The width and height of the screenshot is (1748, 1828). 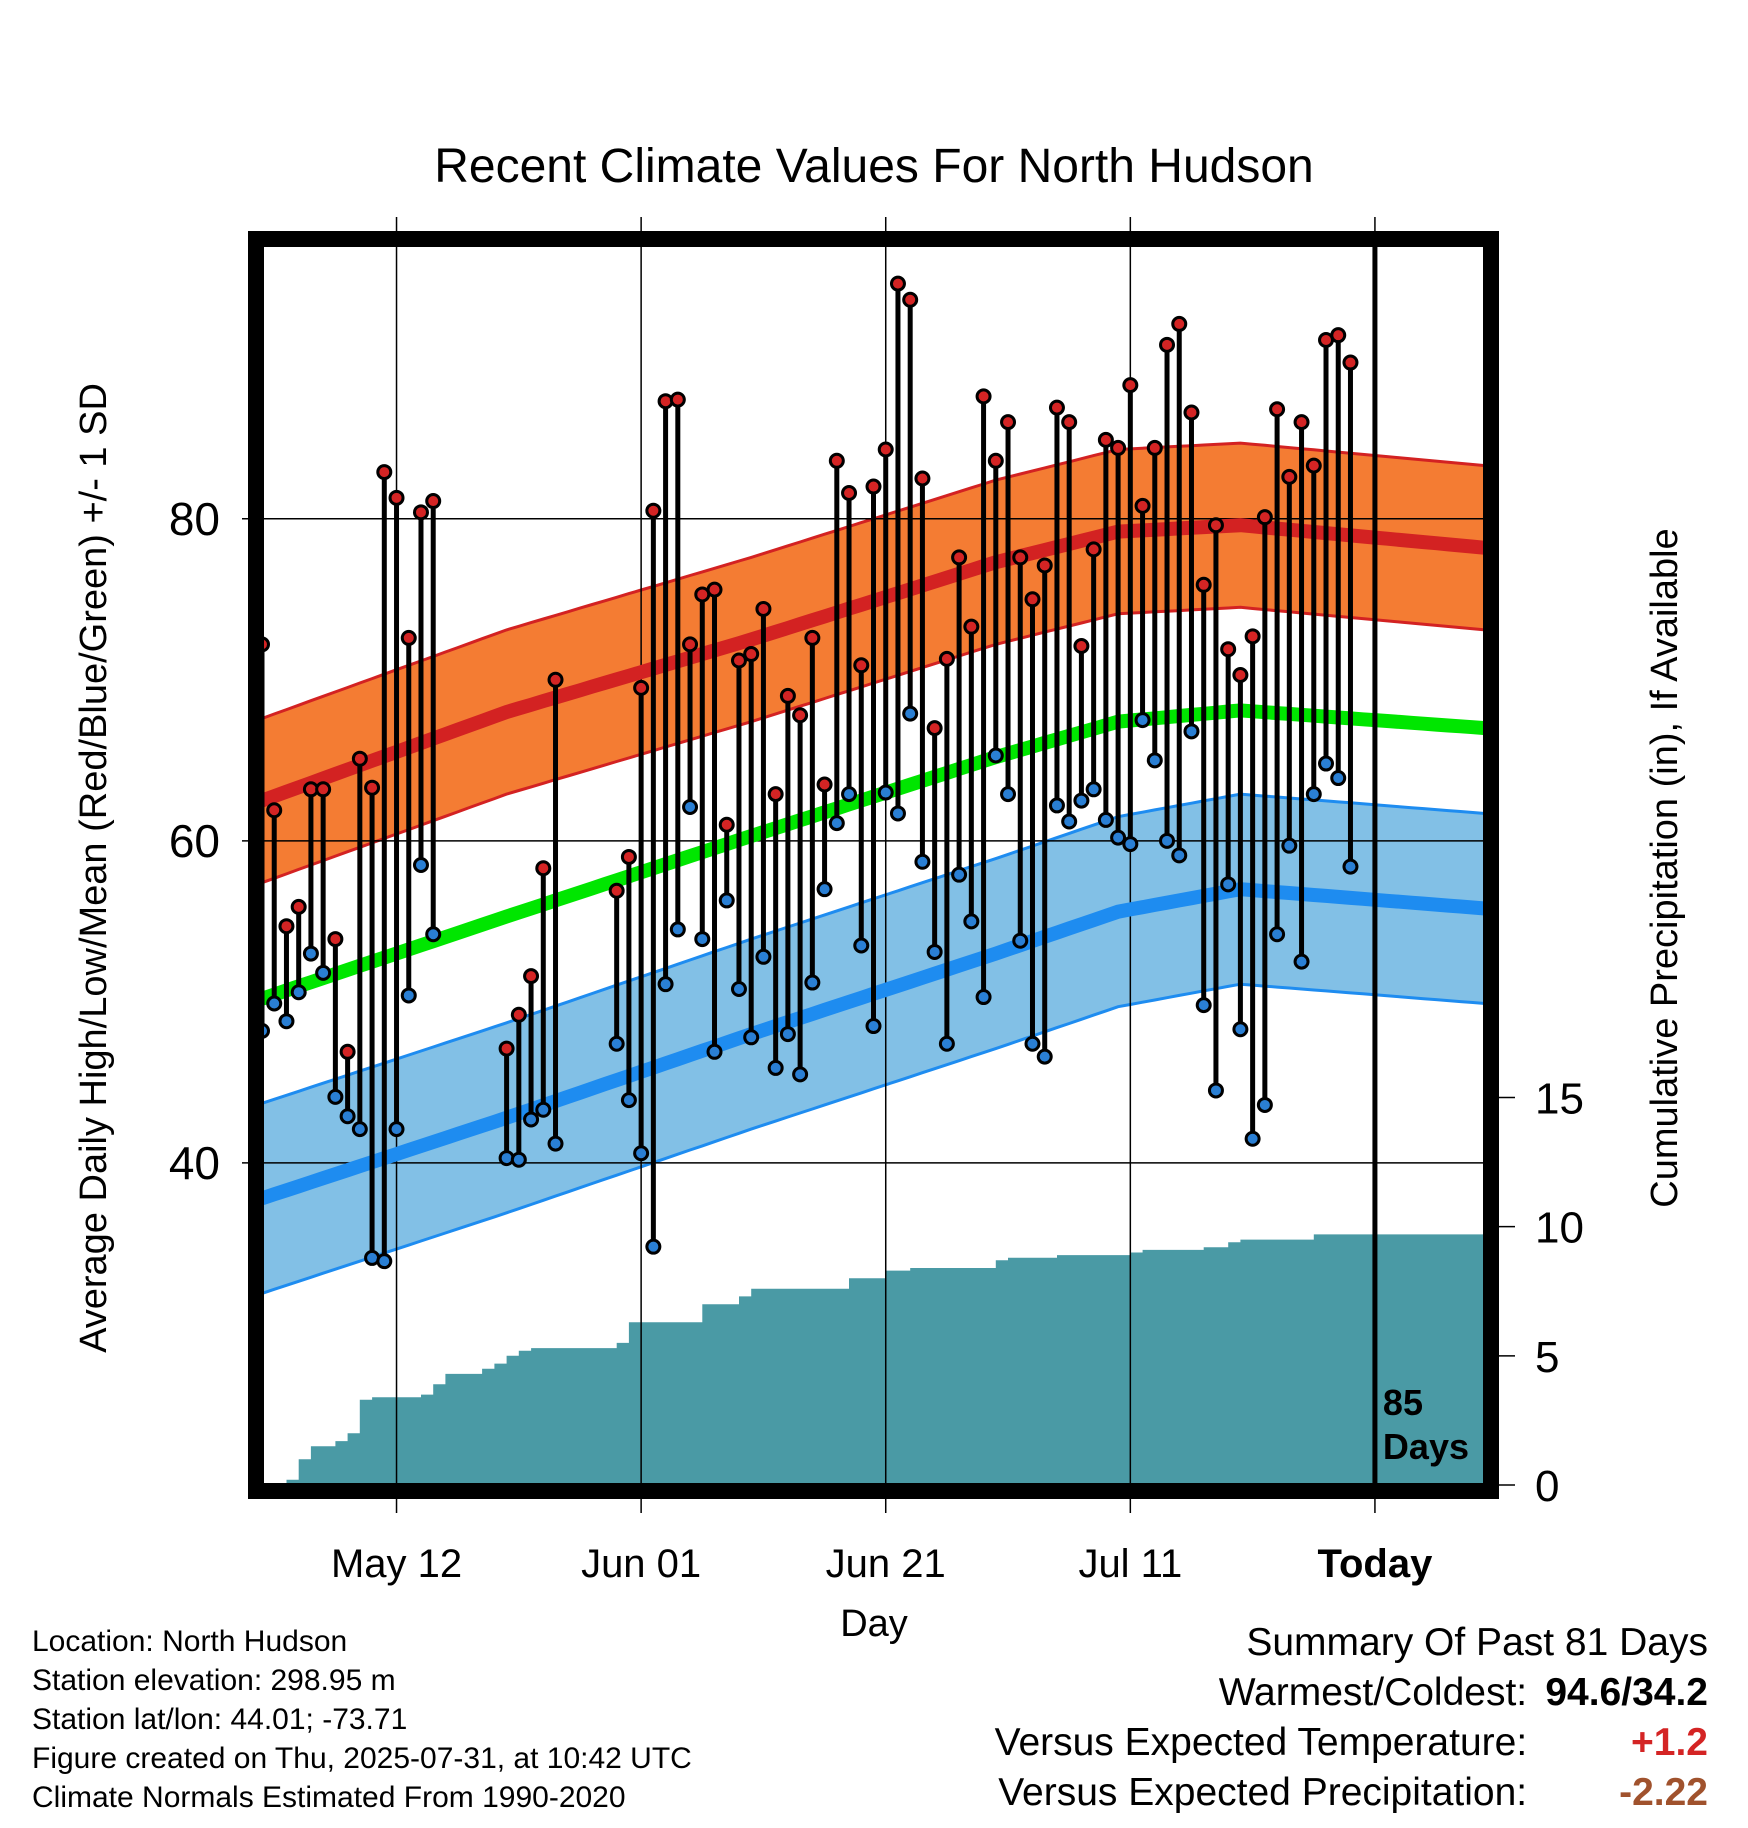 I want to click on temperature-departure-row: Versus Expected Temperature: +1.2, so click(x=1351, y=1743).